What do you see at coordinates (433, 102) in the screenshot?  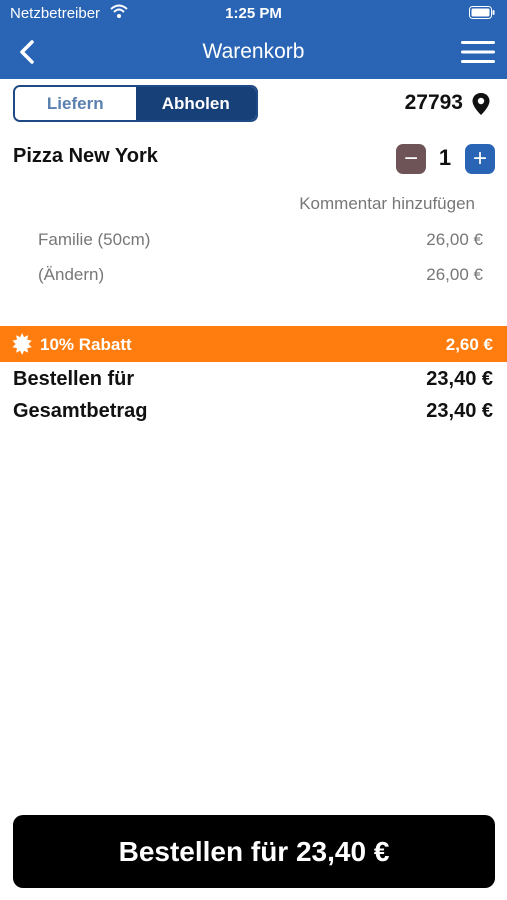 I see `postal-code: 27793` at bounding box center [433, 102].